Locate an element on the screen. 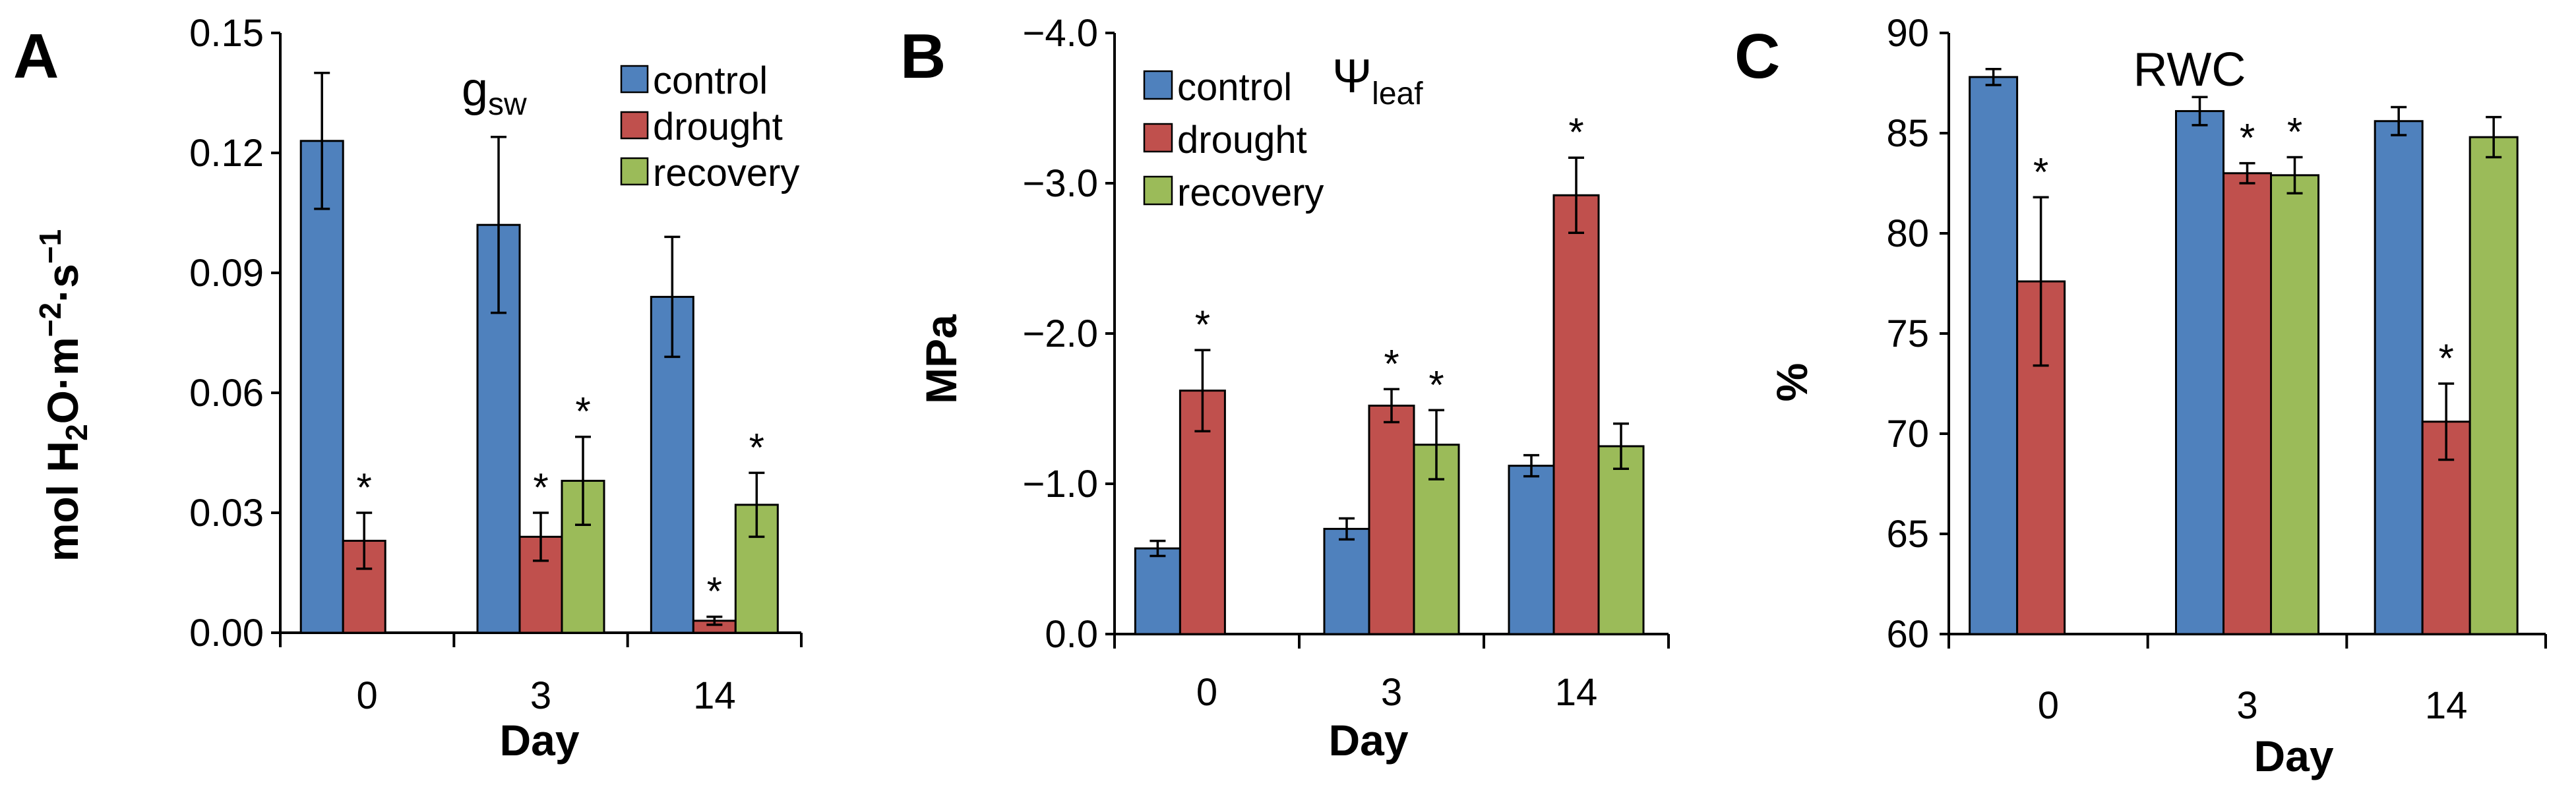 This screenshot has width=2576, height=785. chart-title-a: gsw is located at coordinates (494, 92).